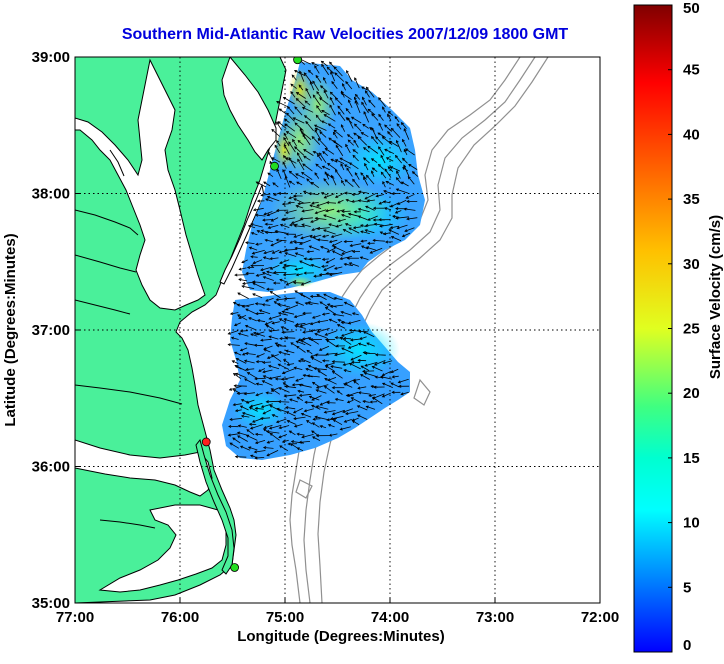  Describe the element at coordinates (285, 617) in the screenshot. I see `x-tick-label: 75:00` at that location.